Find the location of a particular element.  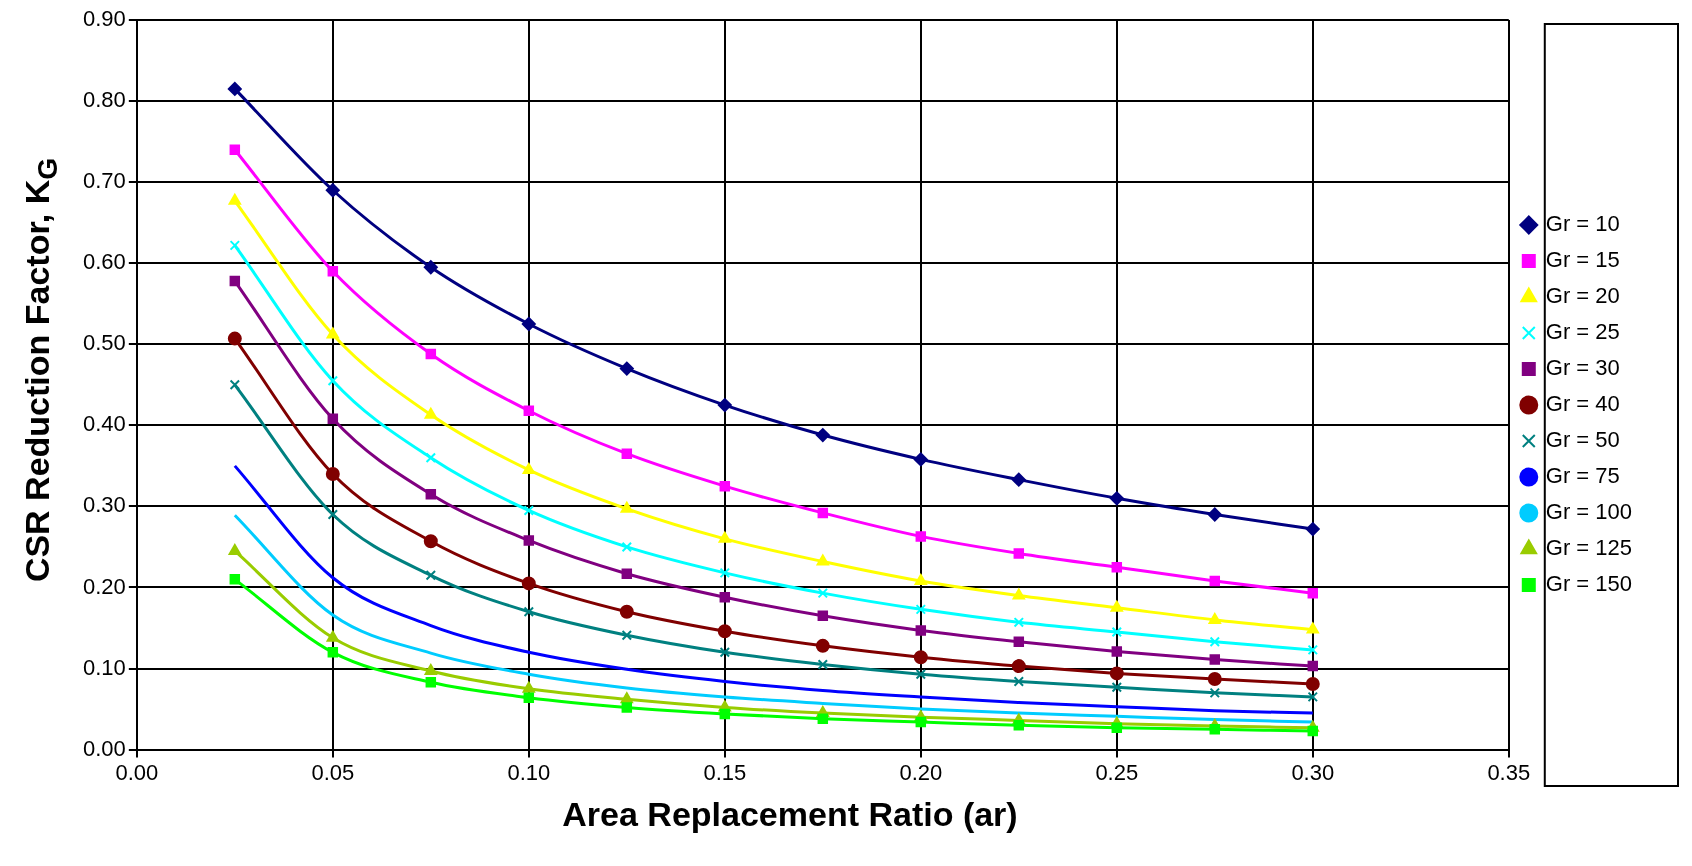

x-tick-label: 0.35 is located at coordinates (1509, 772).